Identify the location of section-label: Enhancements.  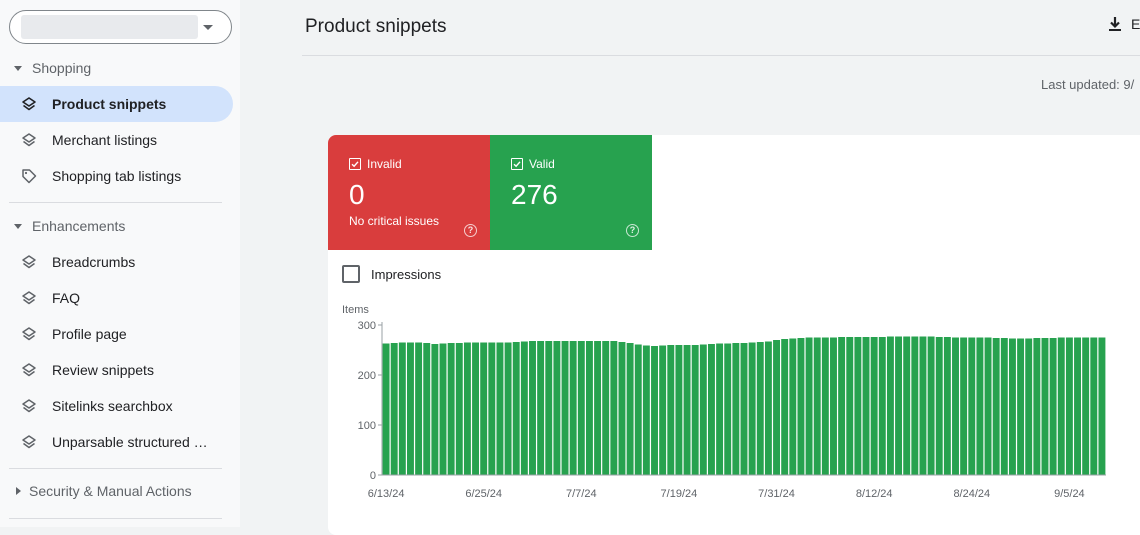
(79, 226).